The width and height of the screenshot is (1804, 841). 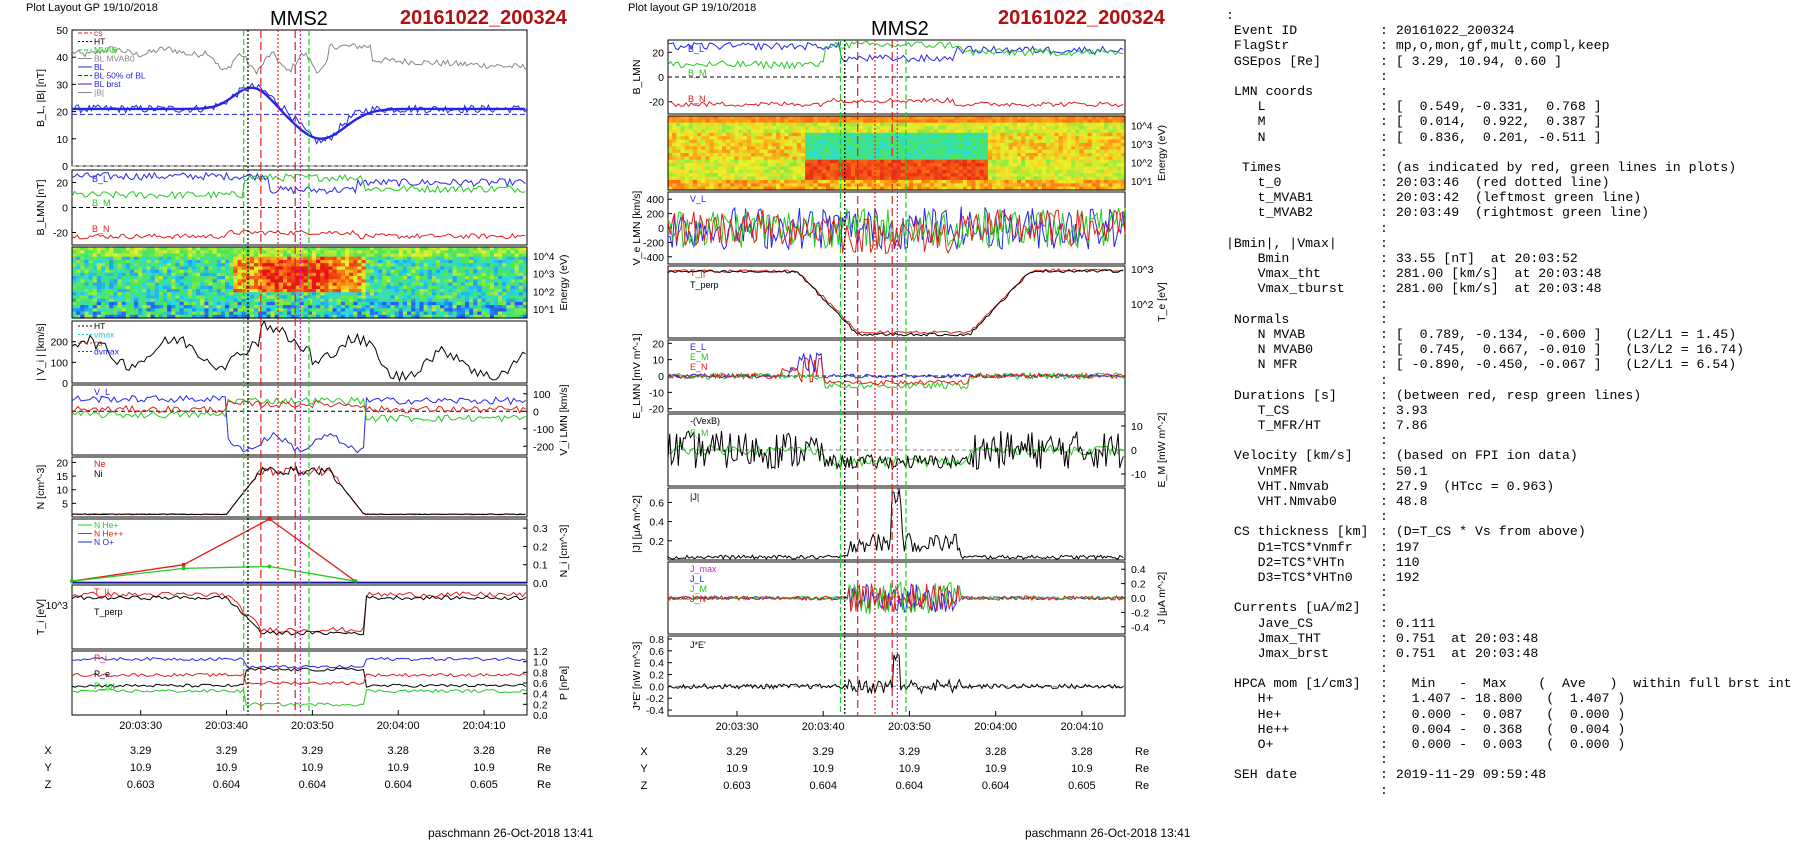 I want to click on ephem-value: 10.9, so click(x=398, y=768).